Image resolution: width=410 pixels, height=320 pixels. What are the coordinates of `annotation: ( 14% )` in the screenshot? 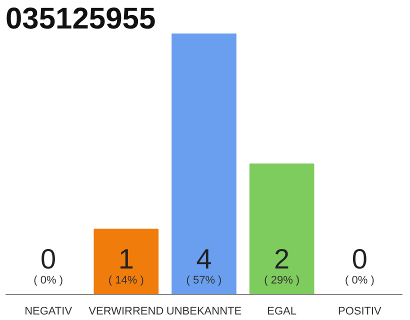 It's located at (126, 280).